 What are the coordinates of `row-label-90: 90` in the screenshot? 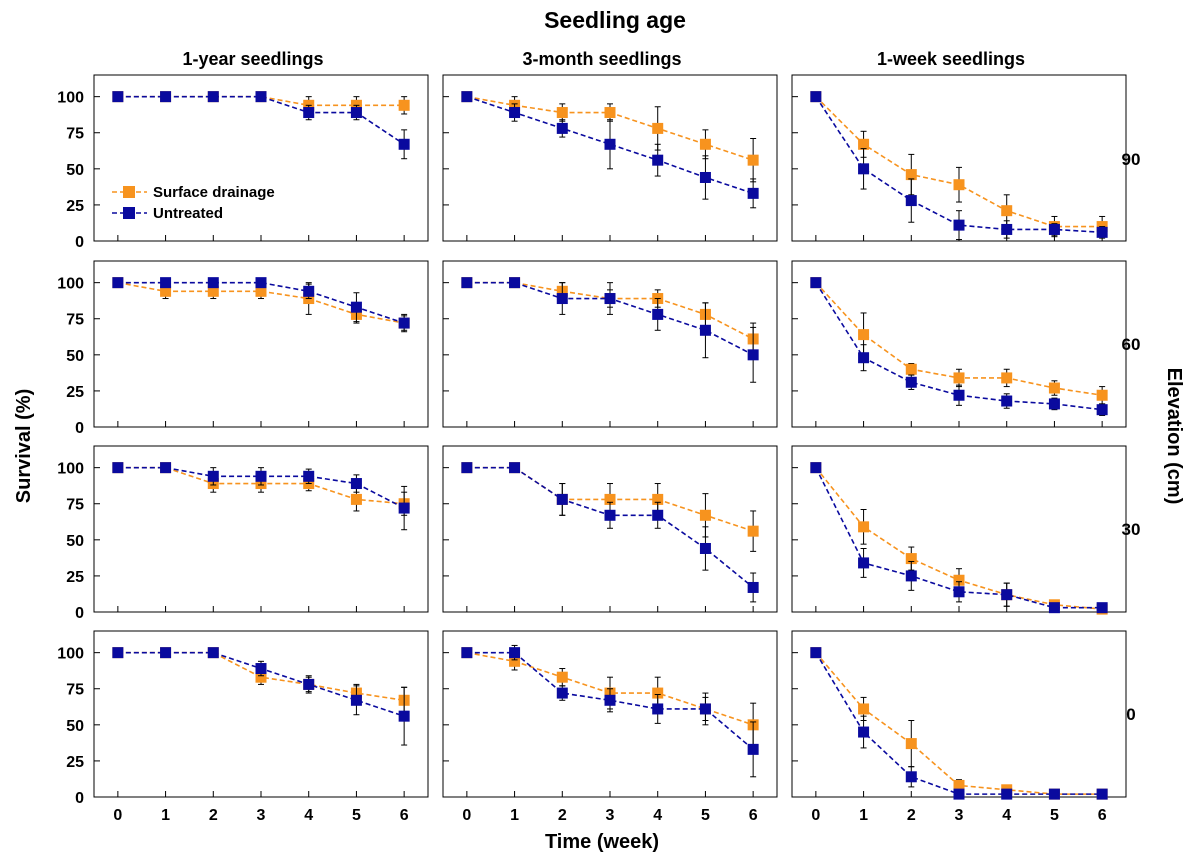 It's located at (1131, 159).